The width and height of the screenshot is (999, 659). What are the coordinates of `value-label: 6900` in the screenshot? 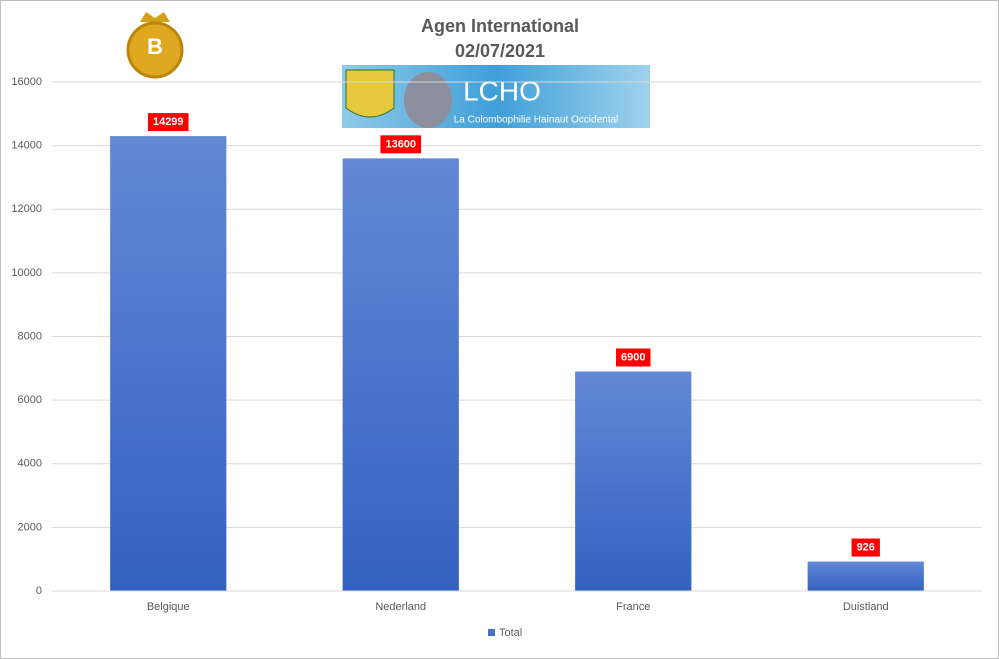 It's located at (633, 357).